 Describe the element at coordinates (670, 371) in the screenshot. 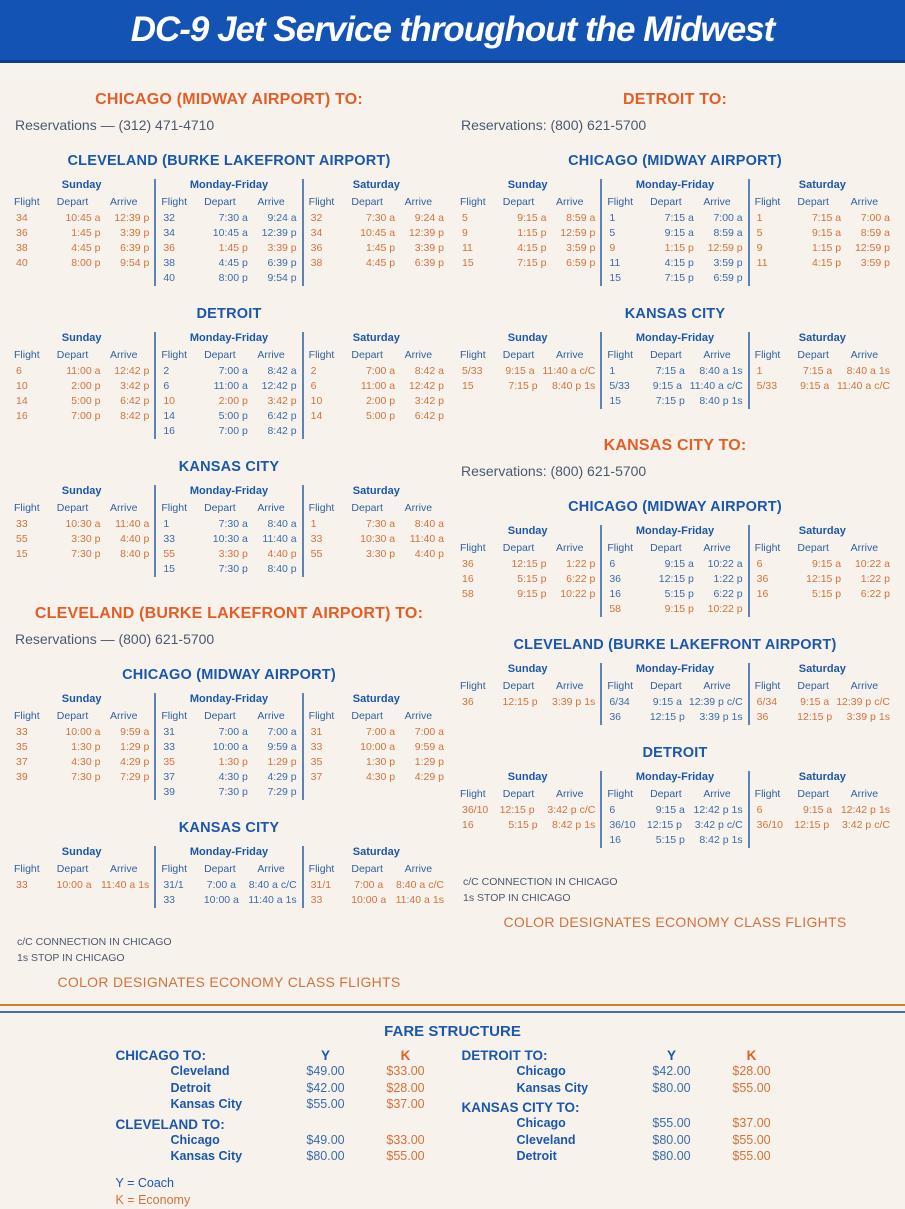

I see `depart-time: 7:15 a` at that location.